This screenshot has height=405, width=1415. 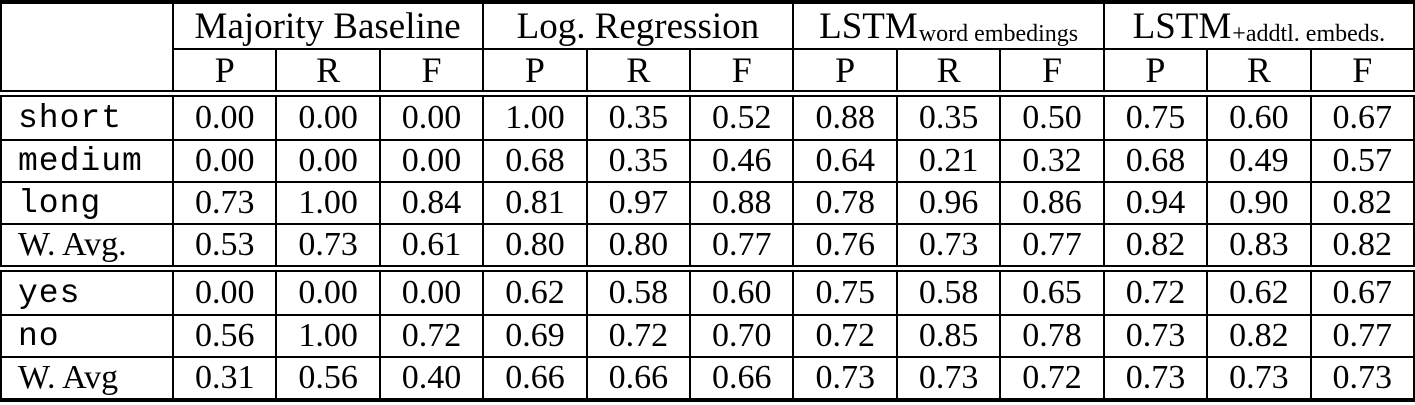 What do you see at coordinates (533, 161) in the screenshot?
I see `value-cell: 0.68` at bounding box center [533, 161].